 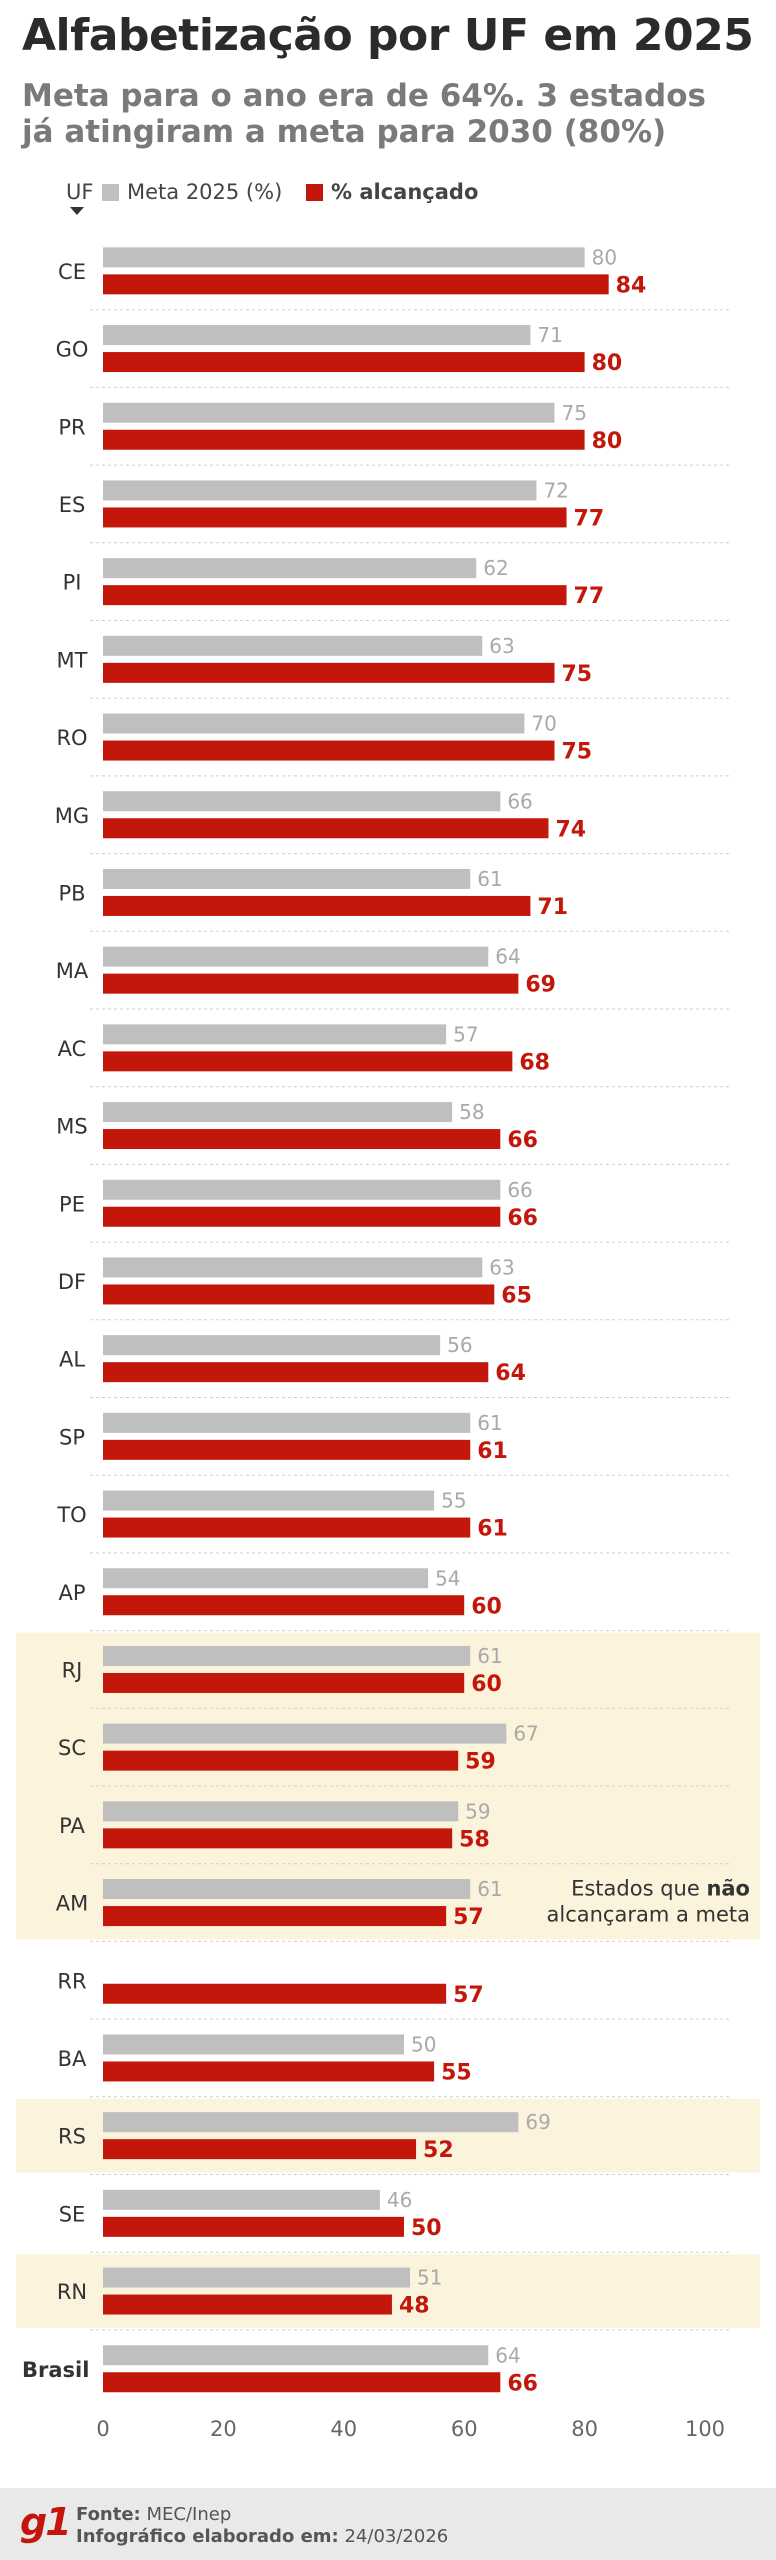 I want to click on annotation-line2: alcançaram a meta, so click(x=649, y=1915).